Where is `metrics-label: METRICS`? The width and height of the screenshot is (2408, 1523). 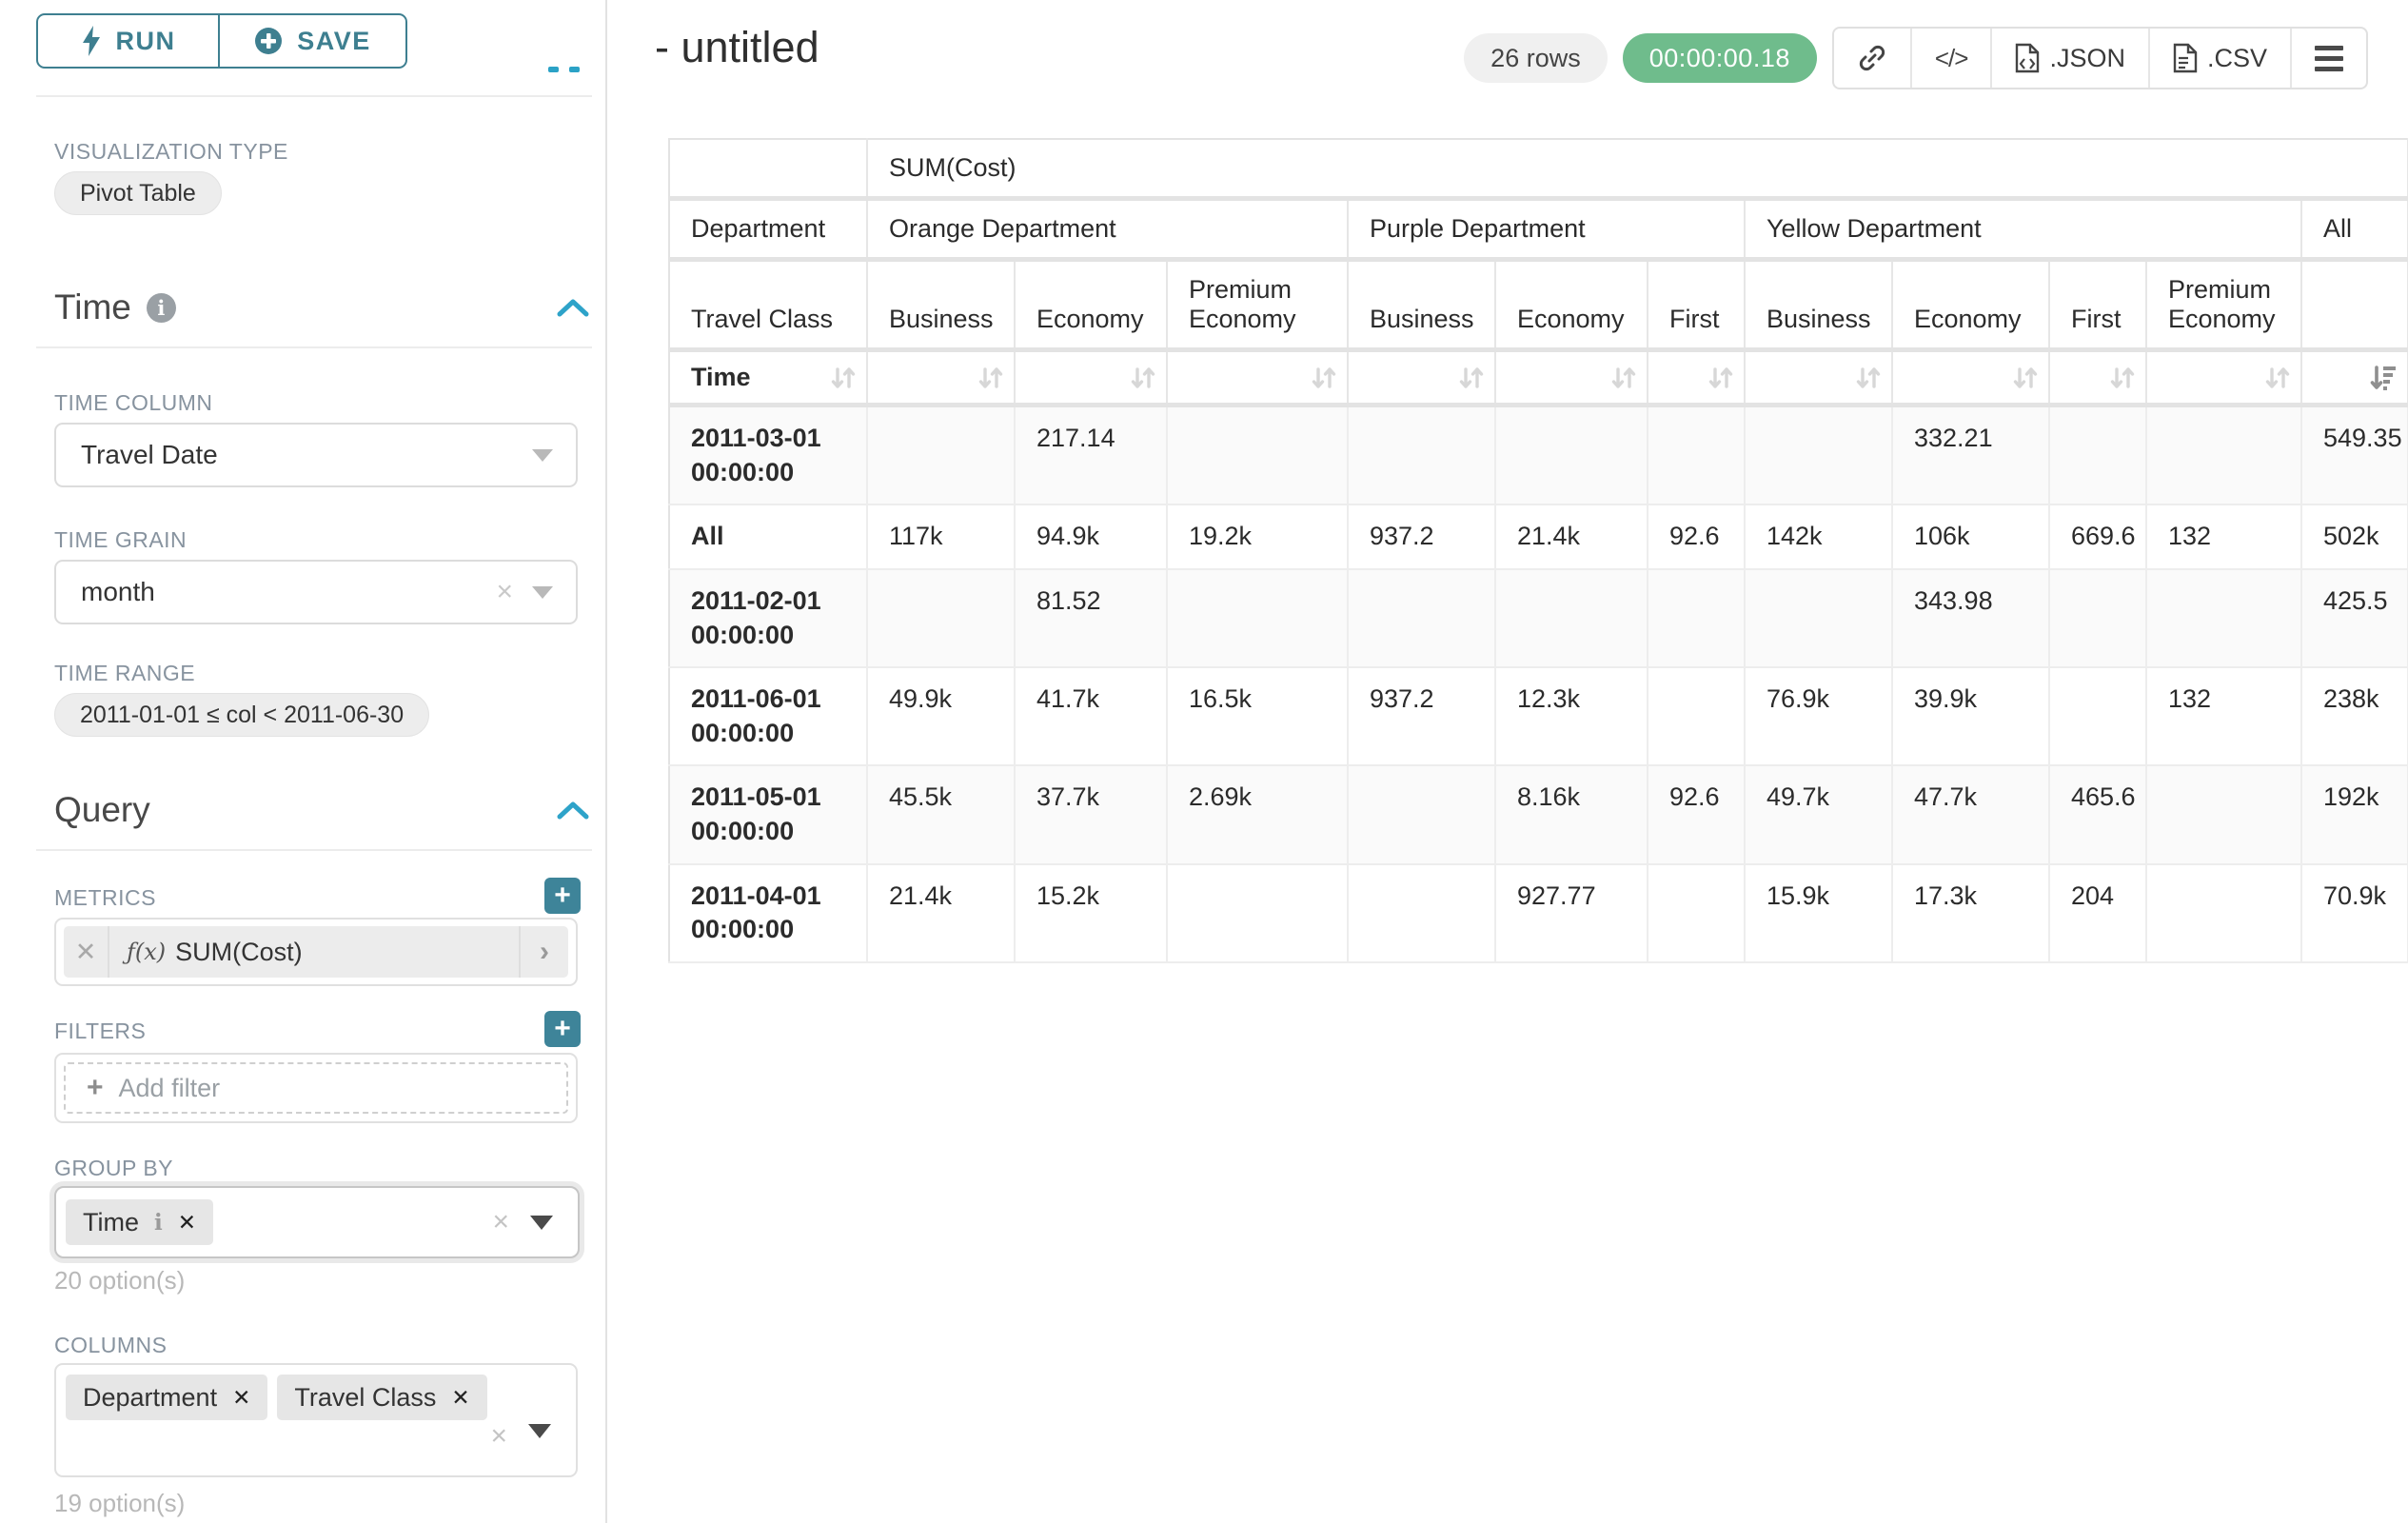
metrics-label: METRICS is located at coordinates (105, 898).